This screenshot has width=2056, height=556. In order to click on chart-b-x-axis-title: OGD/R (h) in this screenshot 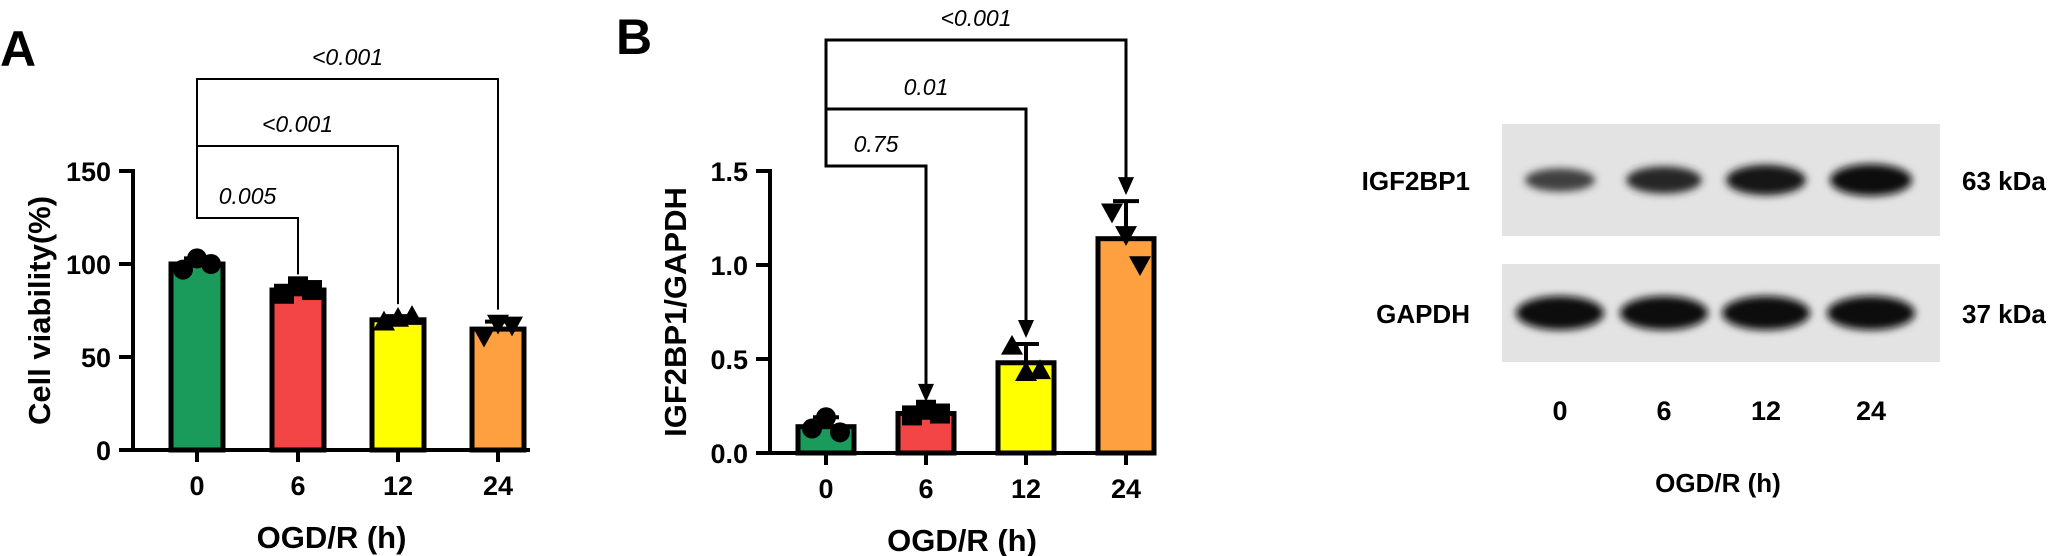, I will do `click(962, 539)`.